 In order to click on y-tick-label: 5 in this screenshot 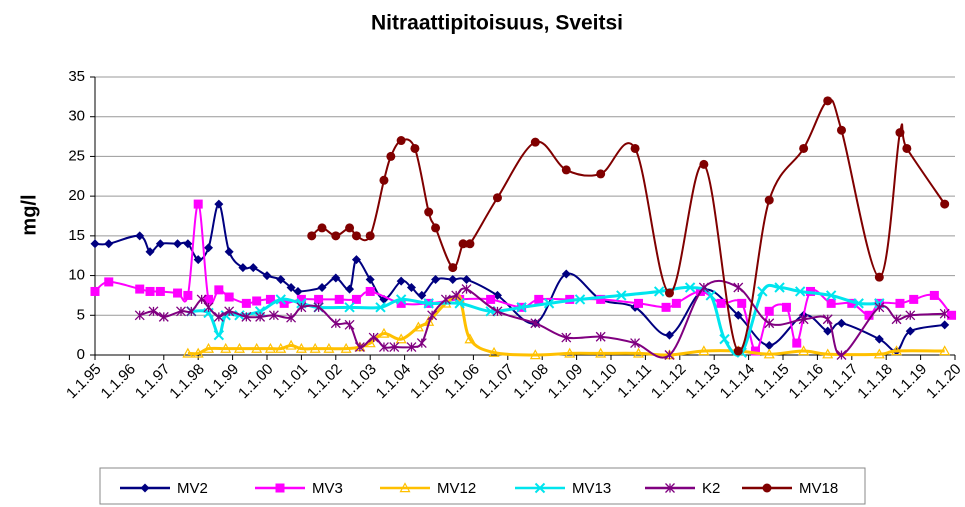, I will do `click(81, 314)`.